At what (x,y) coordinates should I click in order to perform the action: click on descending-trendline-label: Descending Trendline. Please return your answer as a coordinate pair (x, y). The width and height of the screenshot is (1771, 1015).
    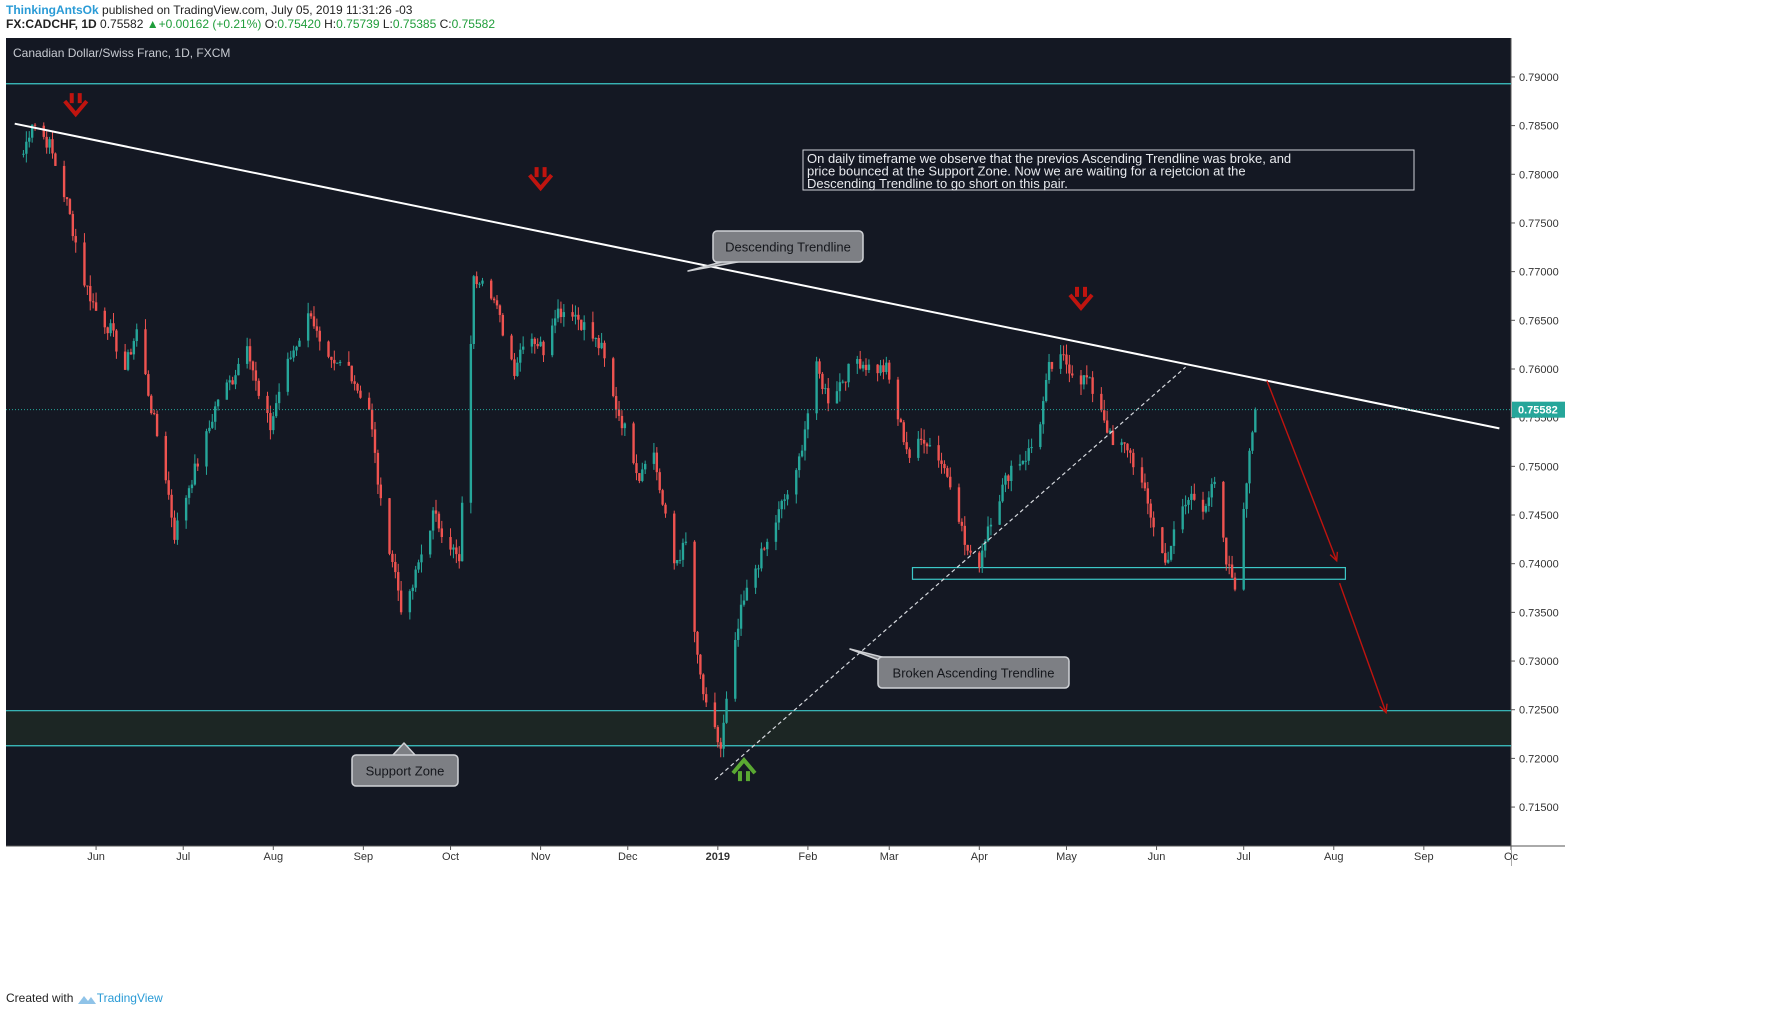
    Looking at the image, I should click on (775, 251).